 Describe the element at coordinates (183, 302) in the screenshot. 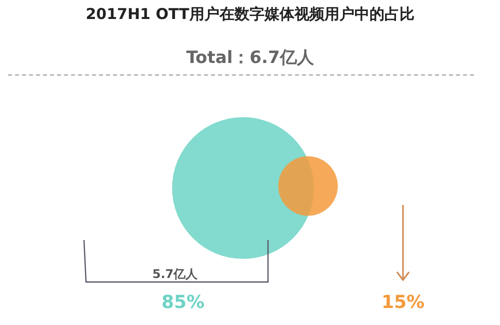

I see `data-label: 85%` at that location.